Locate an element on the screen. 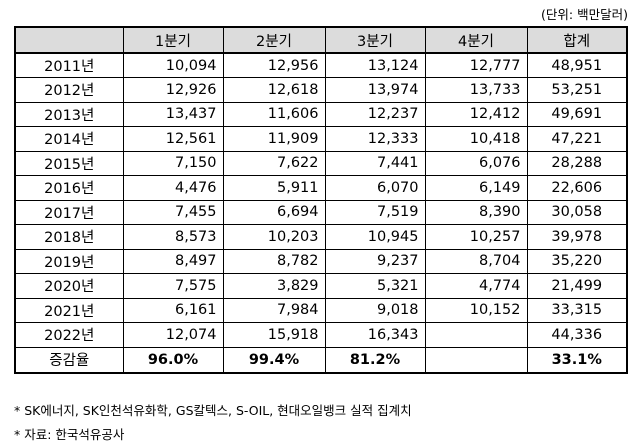 The width and height of the screenshot is (640, 443). total-cell: 28,288 is located at coordinates (577, 163).